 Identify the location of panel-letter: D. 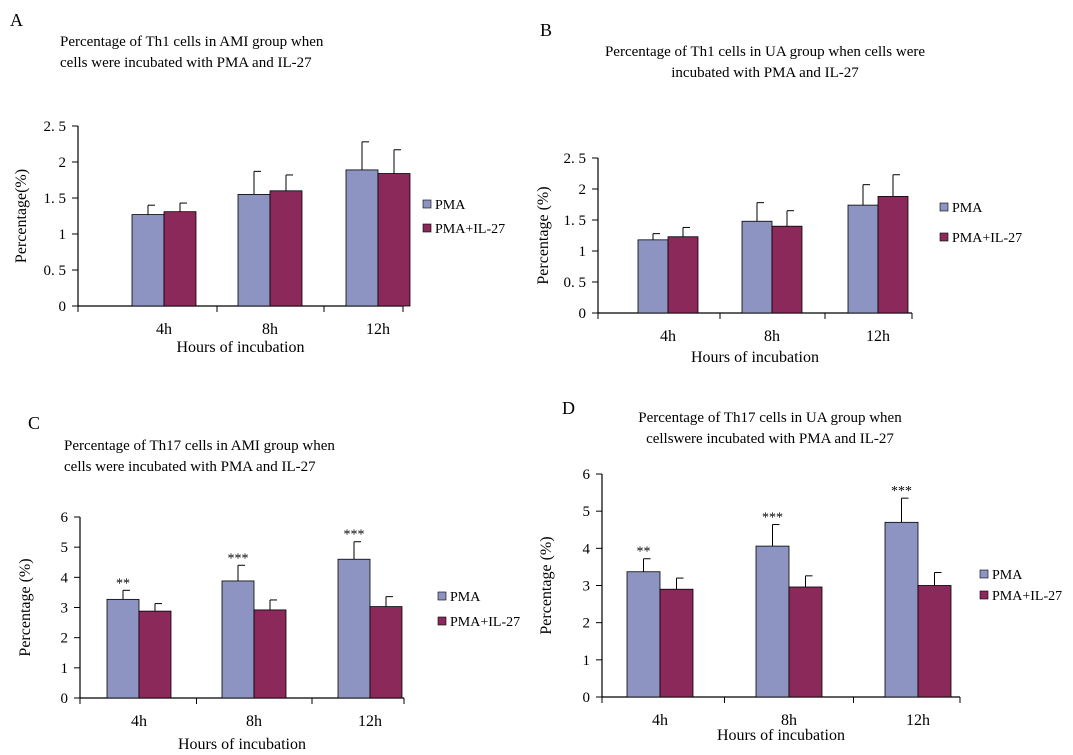
(568, 408).